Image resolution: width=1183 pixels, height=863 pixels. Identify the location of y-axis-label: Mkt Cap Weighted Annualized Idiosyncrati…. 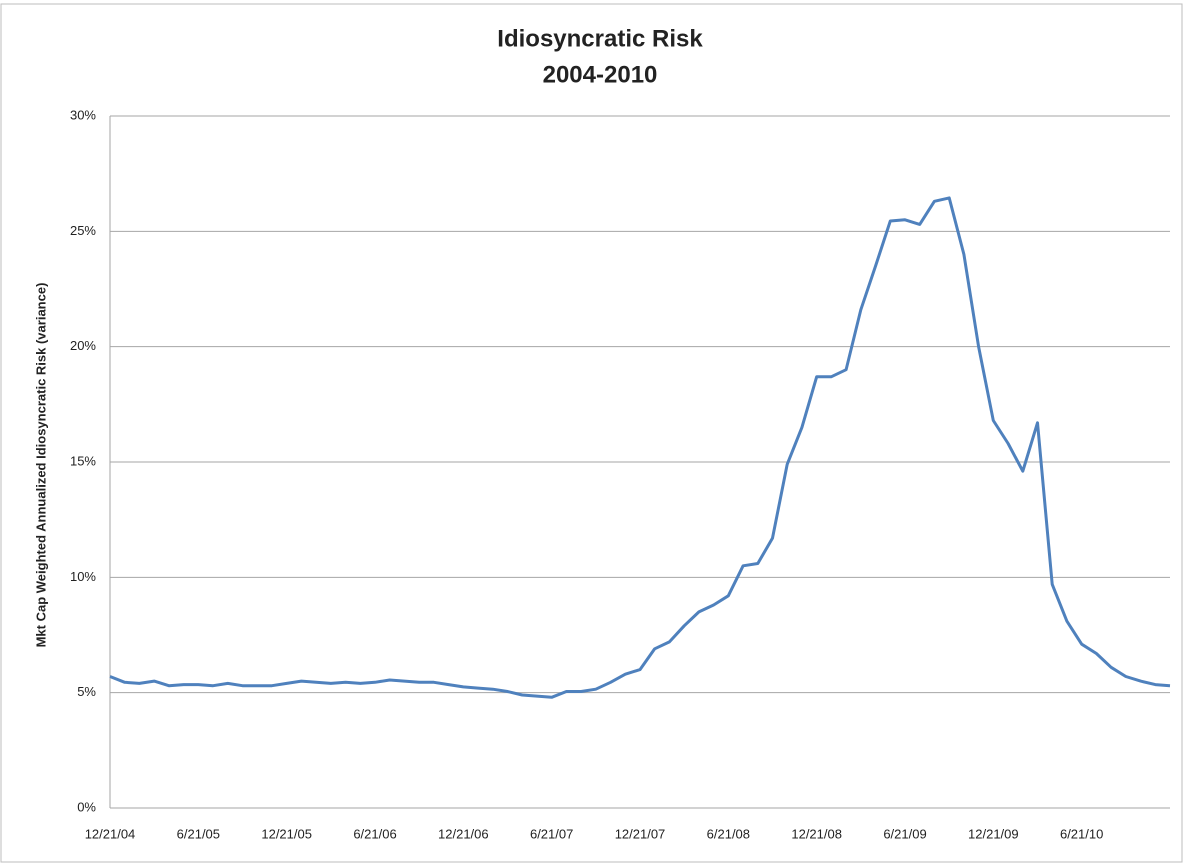
(40, 465).